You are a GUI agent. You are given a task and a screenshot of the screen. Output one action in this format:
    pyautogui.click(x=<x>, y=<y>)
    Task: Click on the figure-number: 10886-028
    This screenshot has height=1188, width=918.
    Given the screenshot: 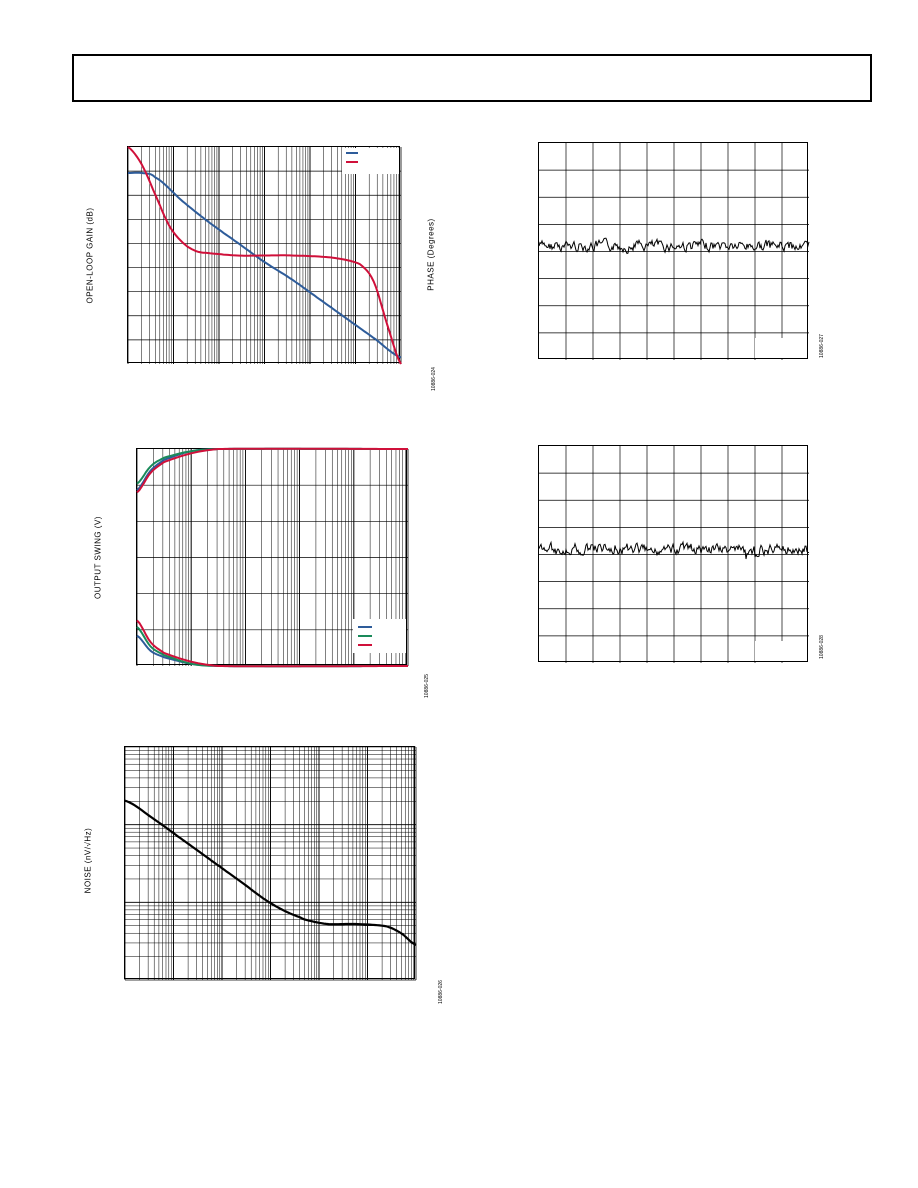 What is the action you would take?
    pyautogui.click(x=822, y=647)
    